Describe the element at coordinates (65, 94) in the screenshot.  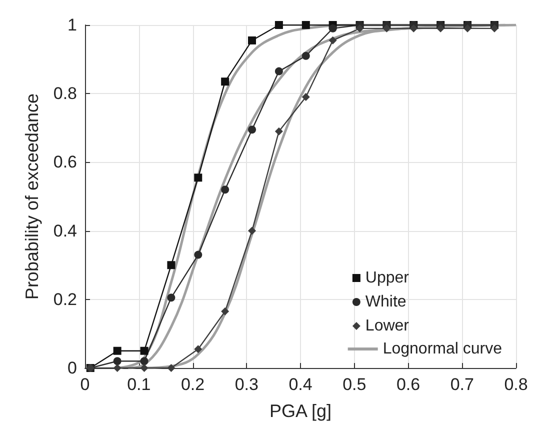
I see `y-tick-label: 0.8` at that location.